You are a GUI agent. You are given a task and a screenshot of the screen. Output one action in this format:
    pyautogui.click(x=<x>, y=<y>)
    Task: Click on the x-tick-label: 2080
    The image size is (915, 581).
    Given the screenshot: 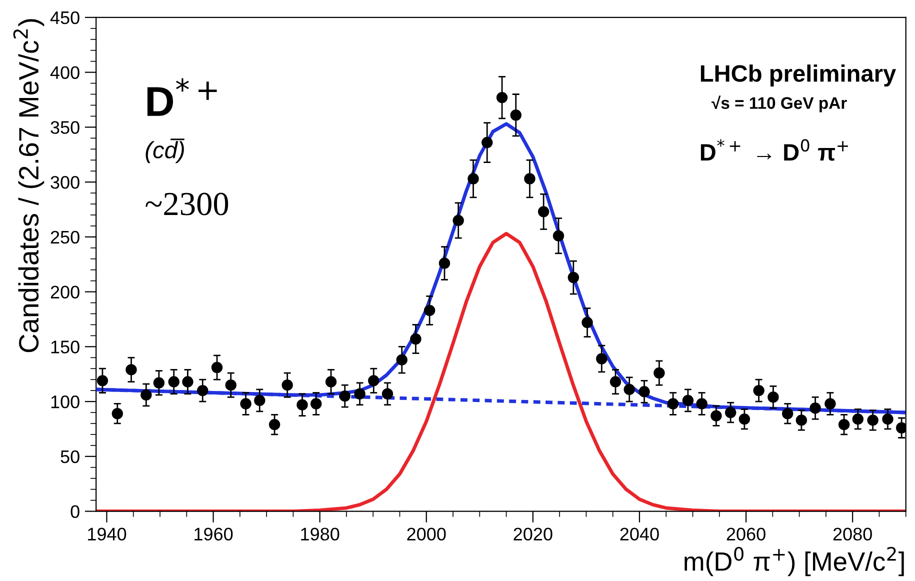 What is the action you would take?
    pyautogui.click(x=852, y=534)
    